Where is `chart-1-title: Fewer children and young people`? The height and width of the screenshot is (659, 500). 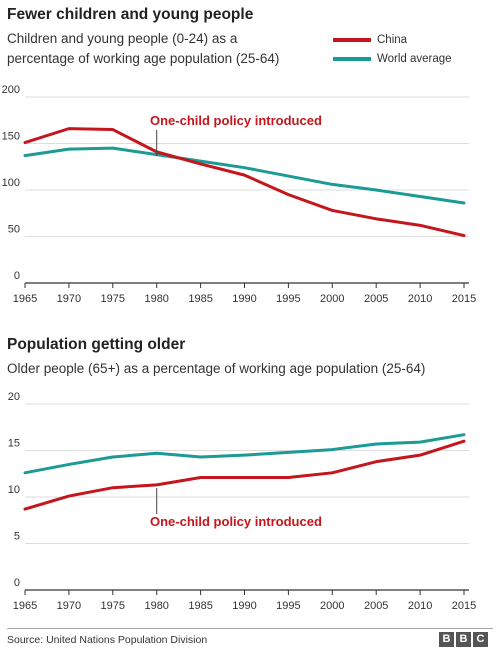 chart-1-title: Fewer children and young people is located at coordinates (130, 14).